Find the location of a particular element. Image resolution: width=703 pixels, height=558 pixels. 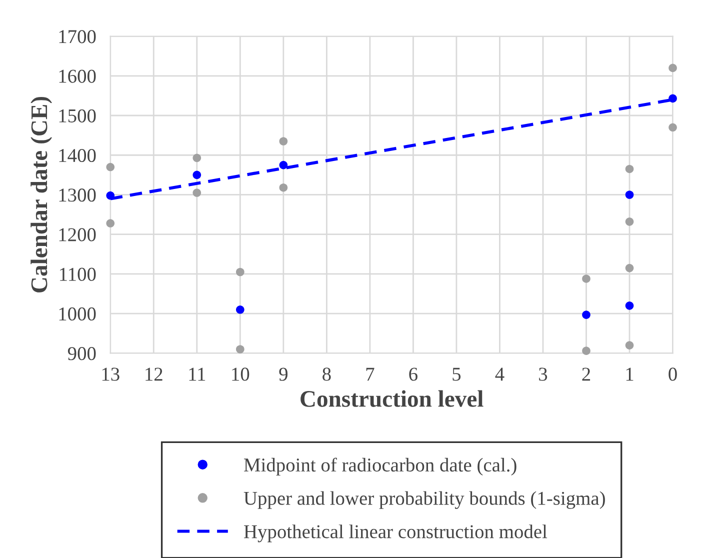

y-tick-label: 1100 is located at coordinates (78, 274).